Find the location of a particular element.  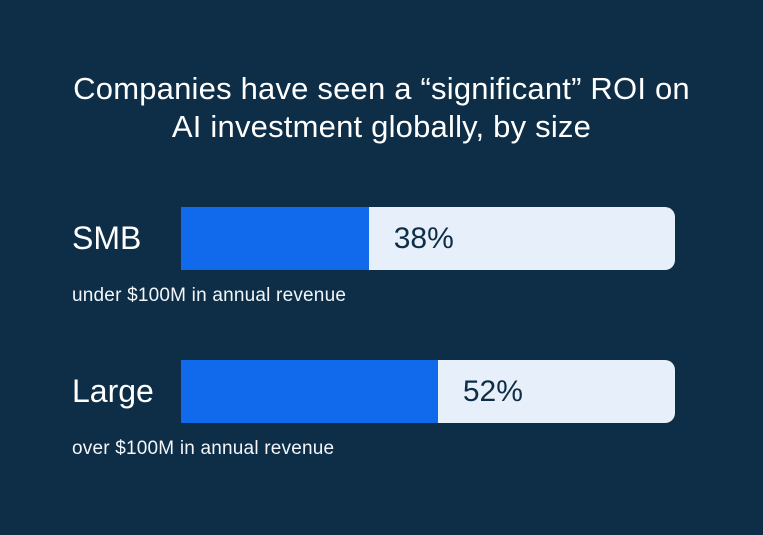

bar-fill-large is located at coordinates (309, 391).